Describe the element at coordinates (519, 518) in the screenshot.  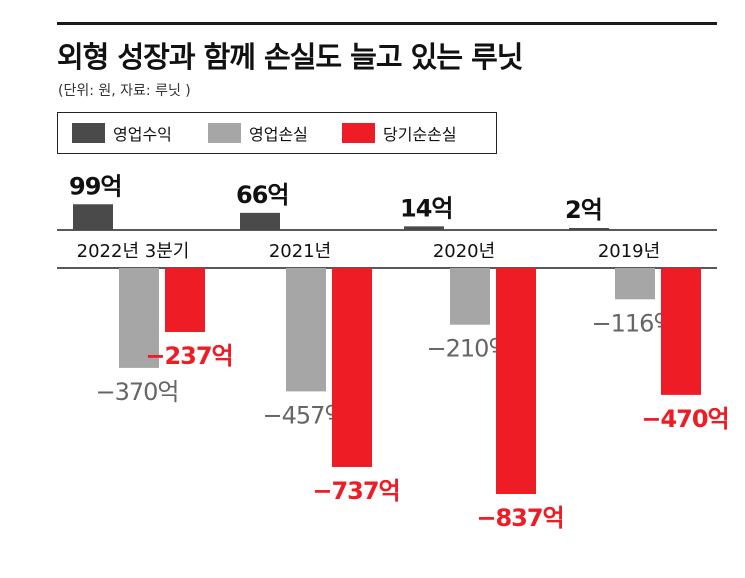
I see `net-loss-label-2: −837억` at that location.